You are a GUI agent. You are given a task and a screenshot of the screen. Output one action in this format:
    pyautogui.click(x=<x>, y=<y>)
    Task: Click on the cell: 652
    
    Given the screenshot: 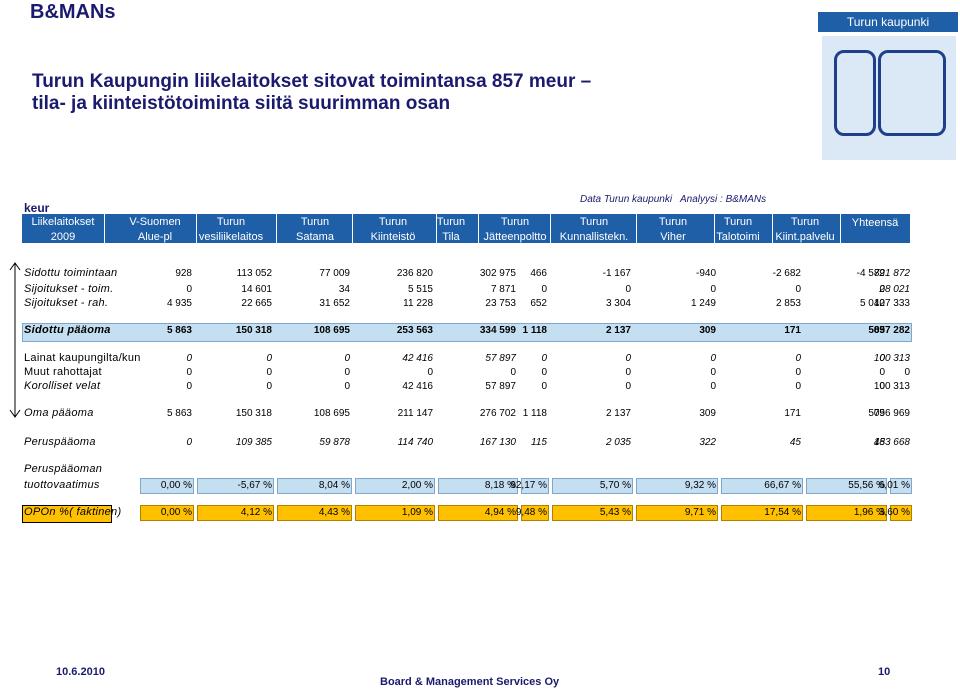 What is the action you would take?
    pyautogui.click(x=538, y=303)
    